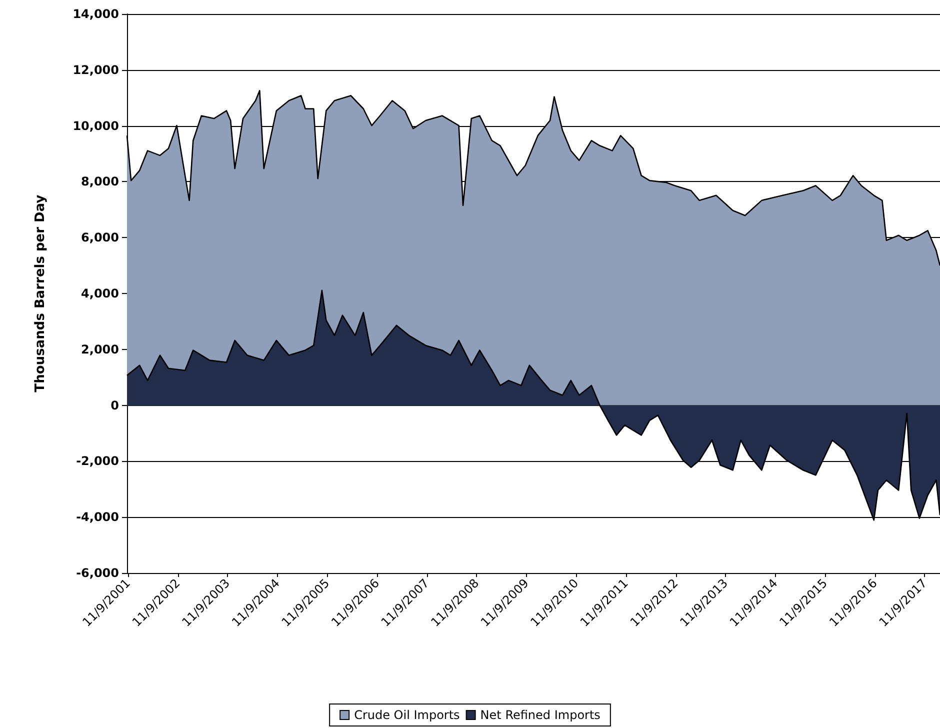  What do you see at coordinates (95, 125) in the screenshot?
I see `y-tick-label: 10,000` at bounding box center [95, 125].